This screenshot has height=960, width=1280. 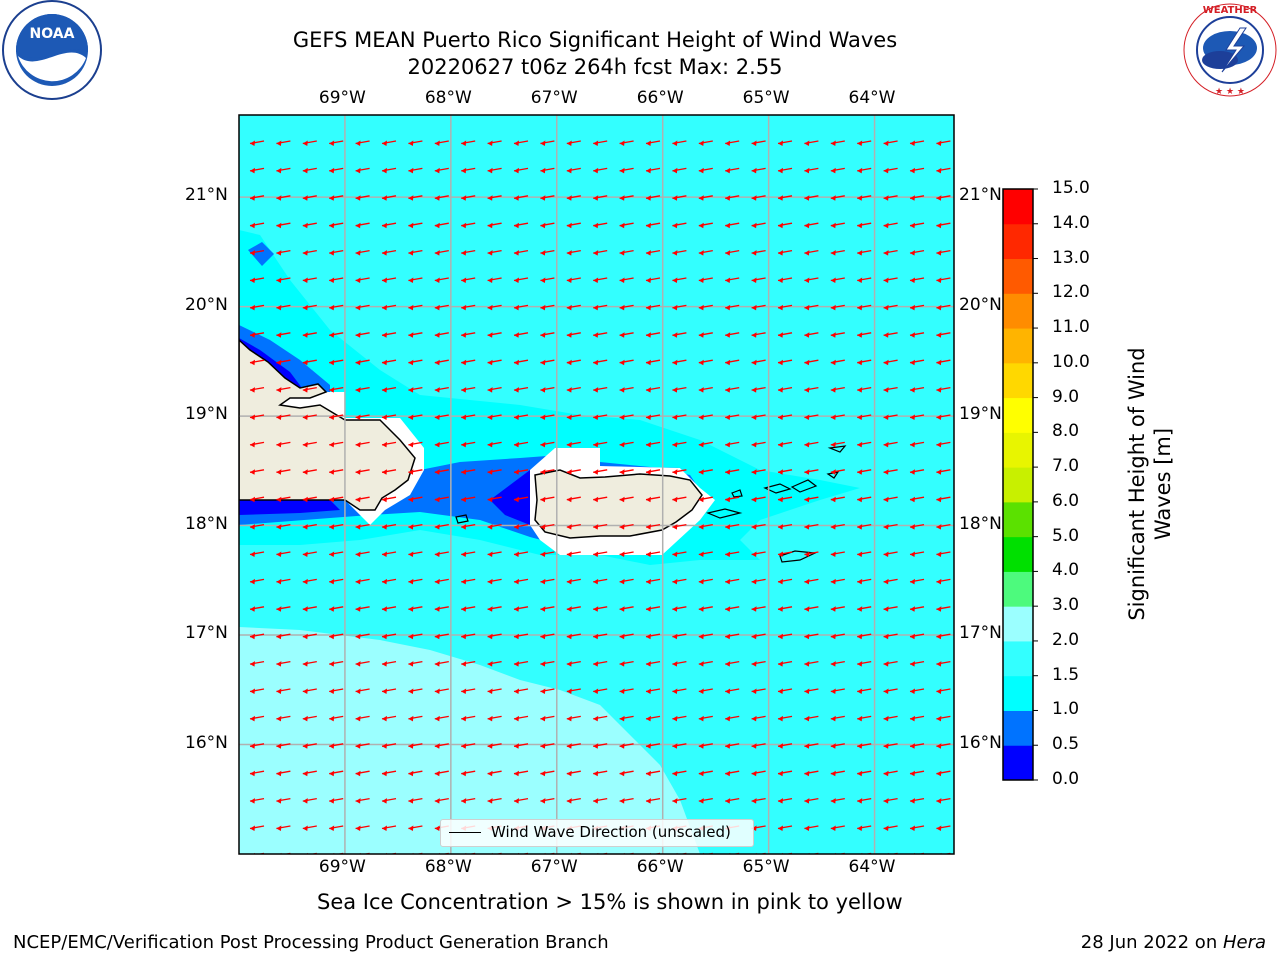 I want to click on lat-label-left: 16°N, so click(x=206, y=742).